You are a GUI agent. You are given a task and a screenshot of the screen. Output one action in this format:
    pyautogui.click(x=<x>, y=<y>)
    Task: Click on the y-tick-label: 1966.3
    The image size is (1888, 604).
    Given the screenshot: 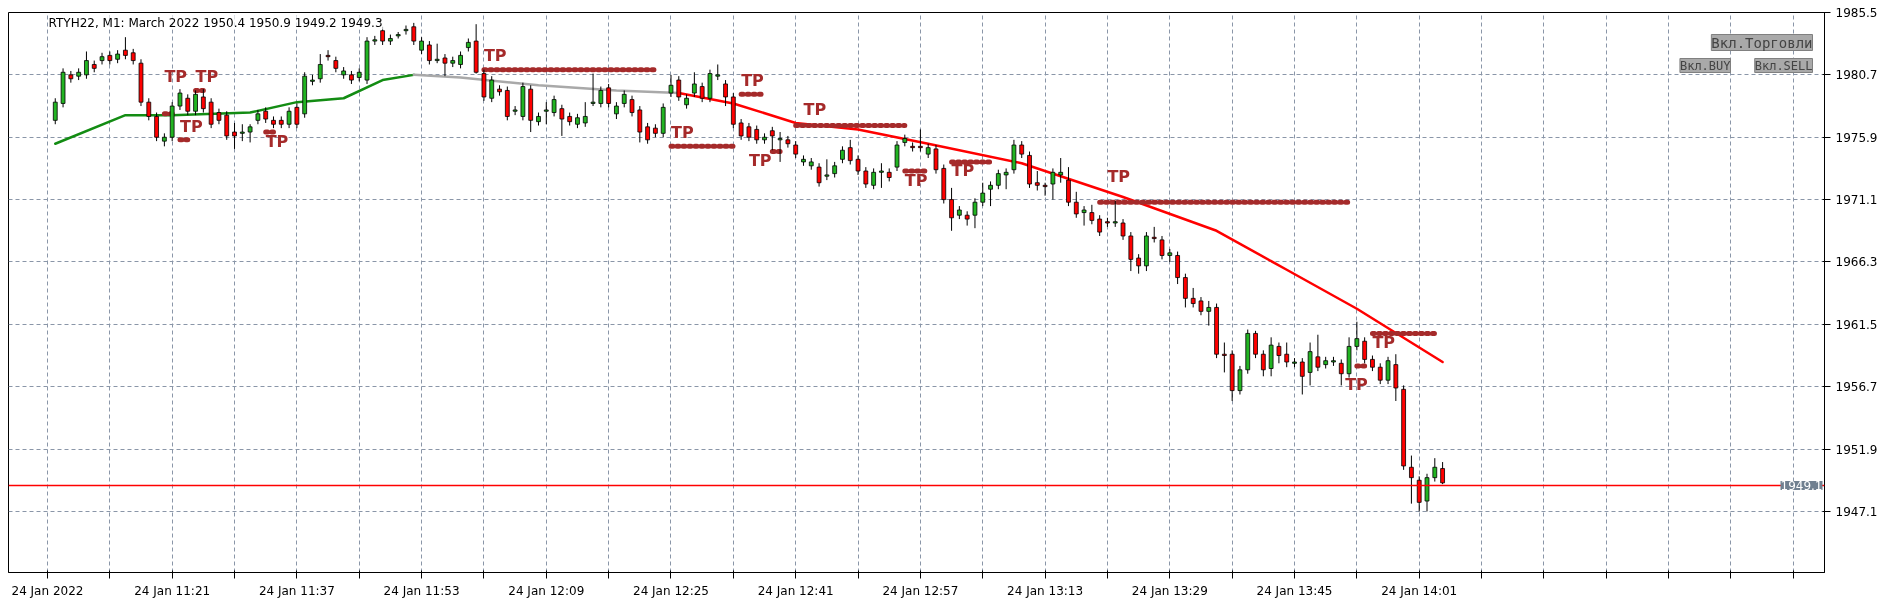 What is the action you would take?
    pyautogui.click(x=1856, y=262)
    